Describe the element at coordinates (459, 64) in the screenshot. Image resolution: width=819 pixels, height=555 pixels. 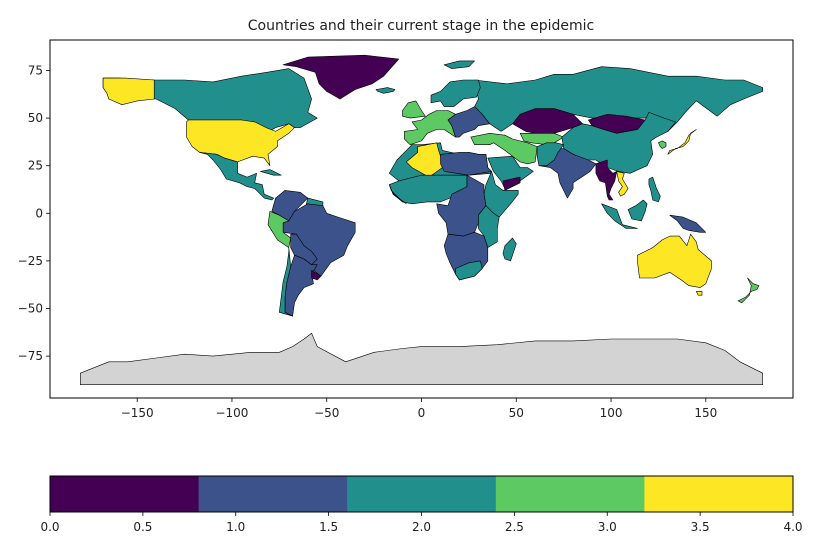
I see `region-svalbard-arctic-islands` at that location.